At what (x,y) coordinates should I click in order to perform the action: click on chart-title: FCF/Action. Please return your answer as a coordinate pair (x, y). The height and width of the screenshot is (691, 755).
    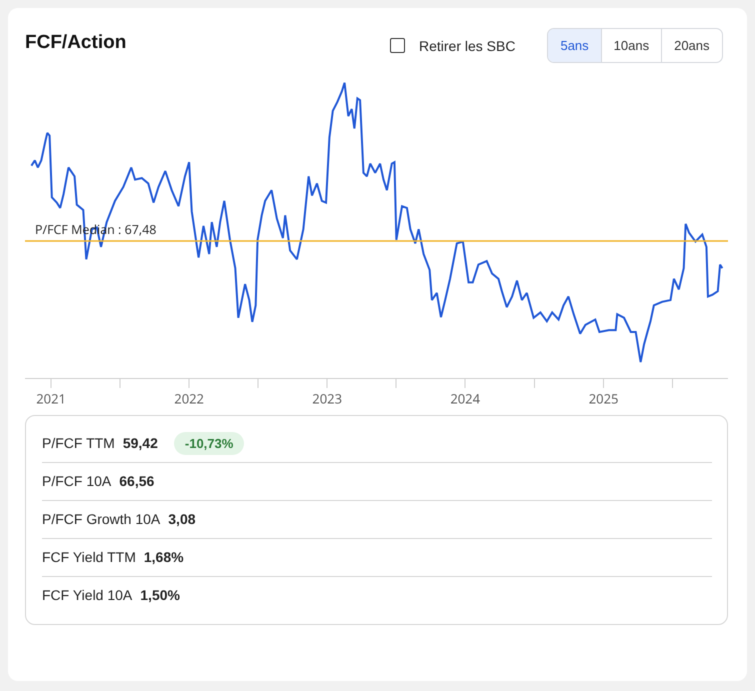
    Looking at the image, I should click on (75, 43).